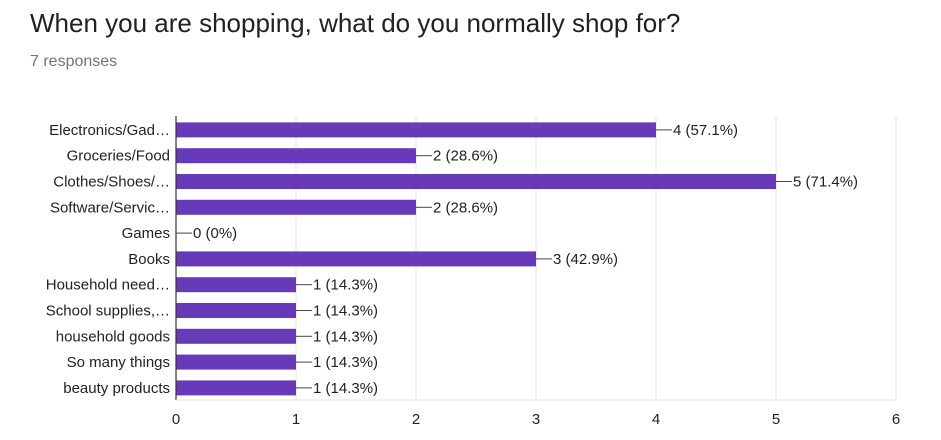 The width and height of the screenshot is (941, 440). What do you see at coordinates (118, 362) in the screenshot?
I see `category-label: So many things` at bounding box center [118, 362].